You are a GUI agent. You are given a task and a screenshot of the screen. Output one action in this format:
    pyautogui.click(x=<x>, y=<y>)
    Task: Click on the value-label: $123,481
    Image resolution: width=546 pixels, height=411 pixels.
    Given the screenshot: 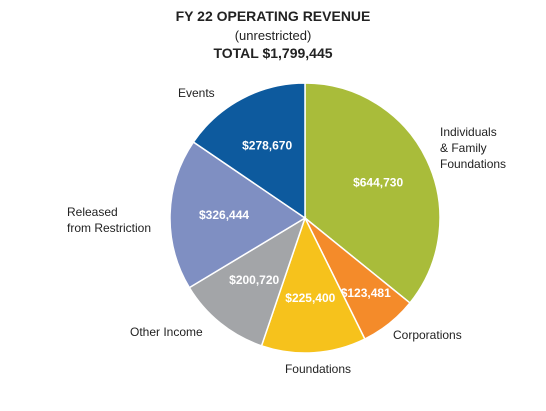 What is the action you would take?
    pyautogui.click(x=366, y=293)
    